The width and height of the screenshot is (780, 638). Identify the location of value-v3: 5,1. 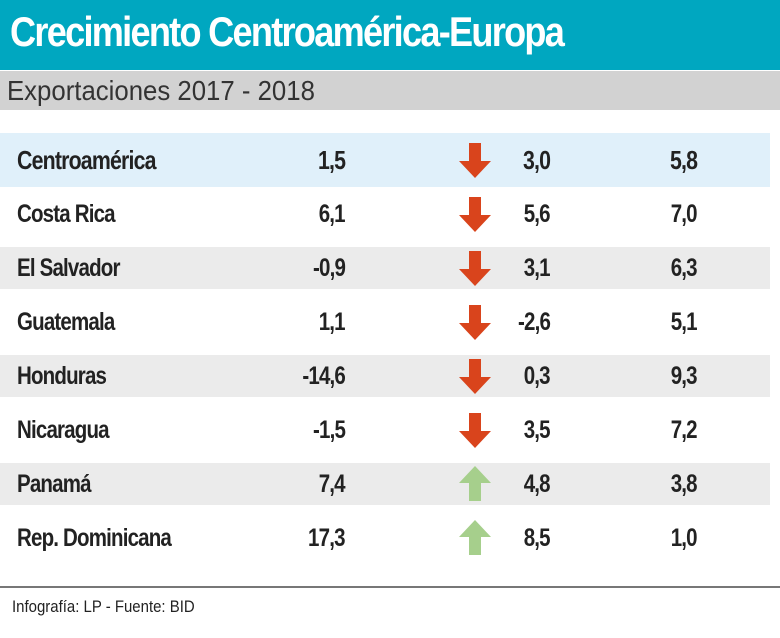
(684, 322).